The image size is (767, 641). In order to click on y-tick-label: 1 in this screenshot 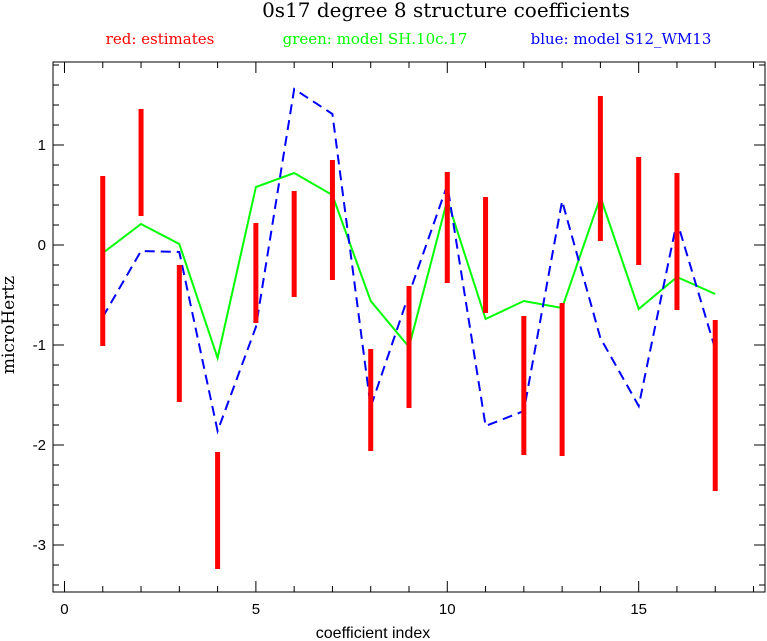, I will do `click(42, 145)`.